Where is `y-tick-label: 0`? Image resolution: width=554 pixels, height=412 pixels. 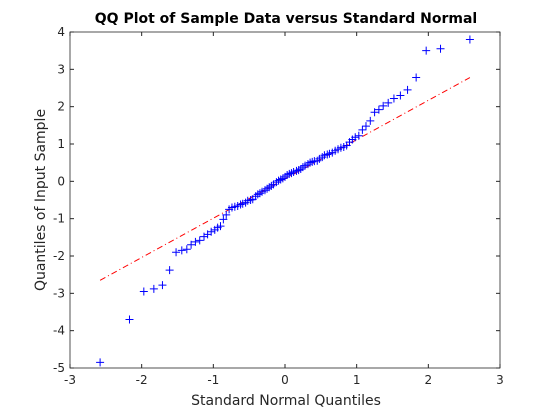
y-tick-label: 0 is located at coordinates (61, 181).